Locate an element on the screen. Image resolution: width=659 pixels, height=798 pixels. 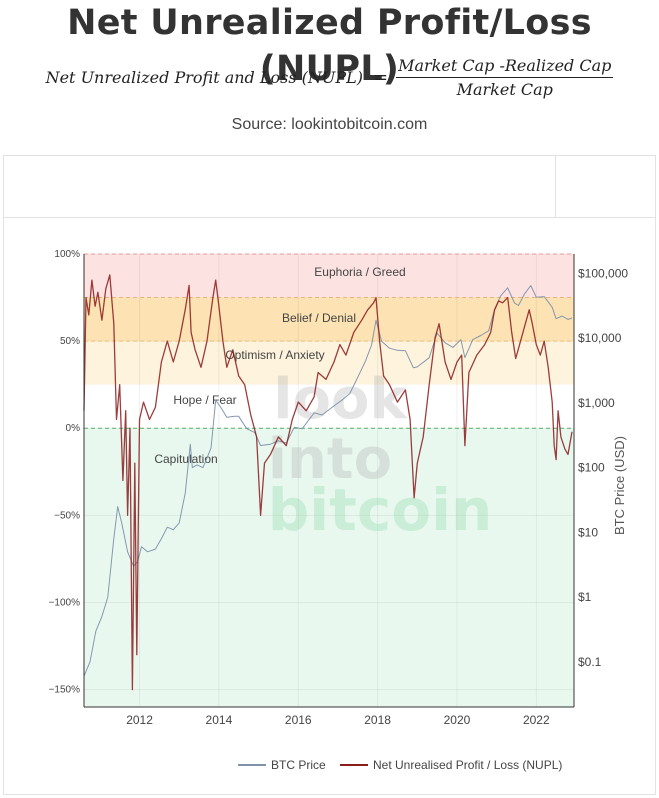
zone-label-hope-fear: Hope / Fear is located at coordinates (204, 400).